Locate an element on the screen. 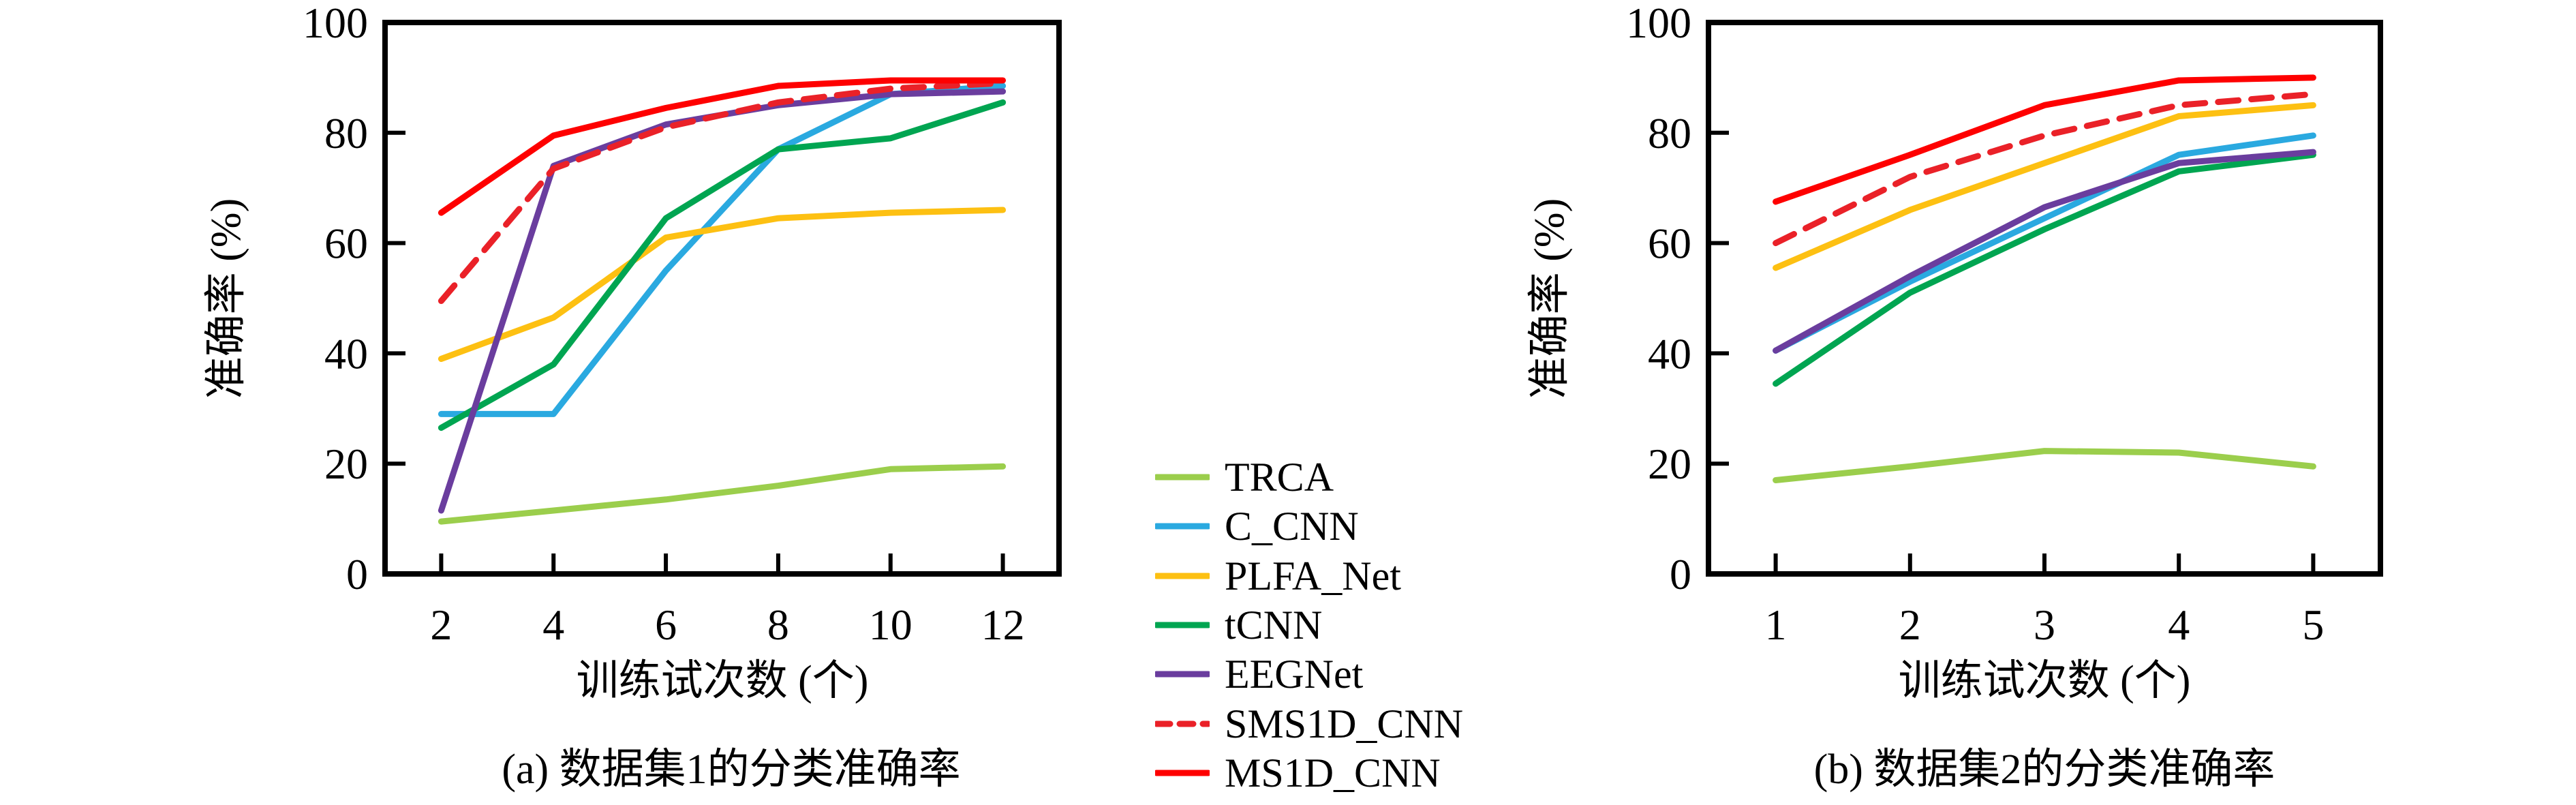  chart-b-x-axis-label: 训练试次数 (个) is located at coordinates (2044, 681).